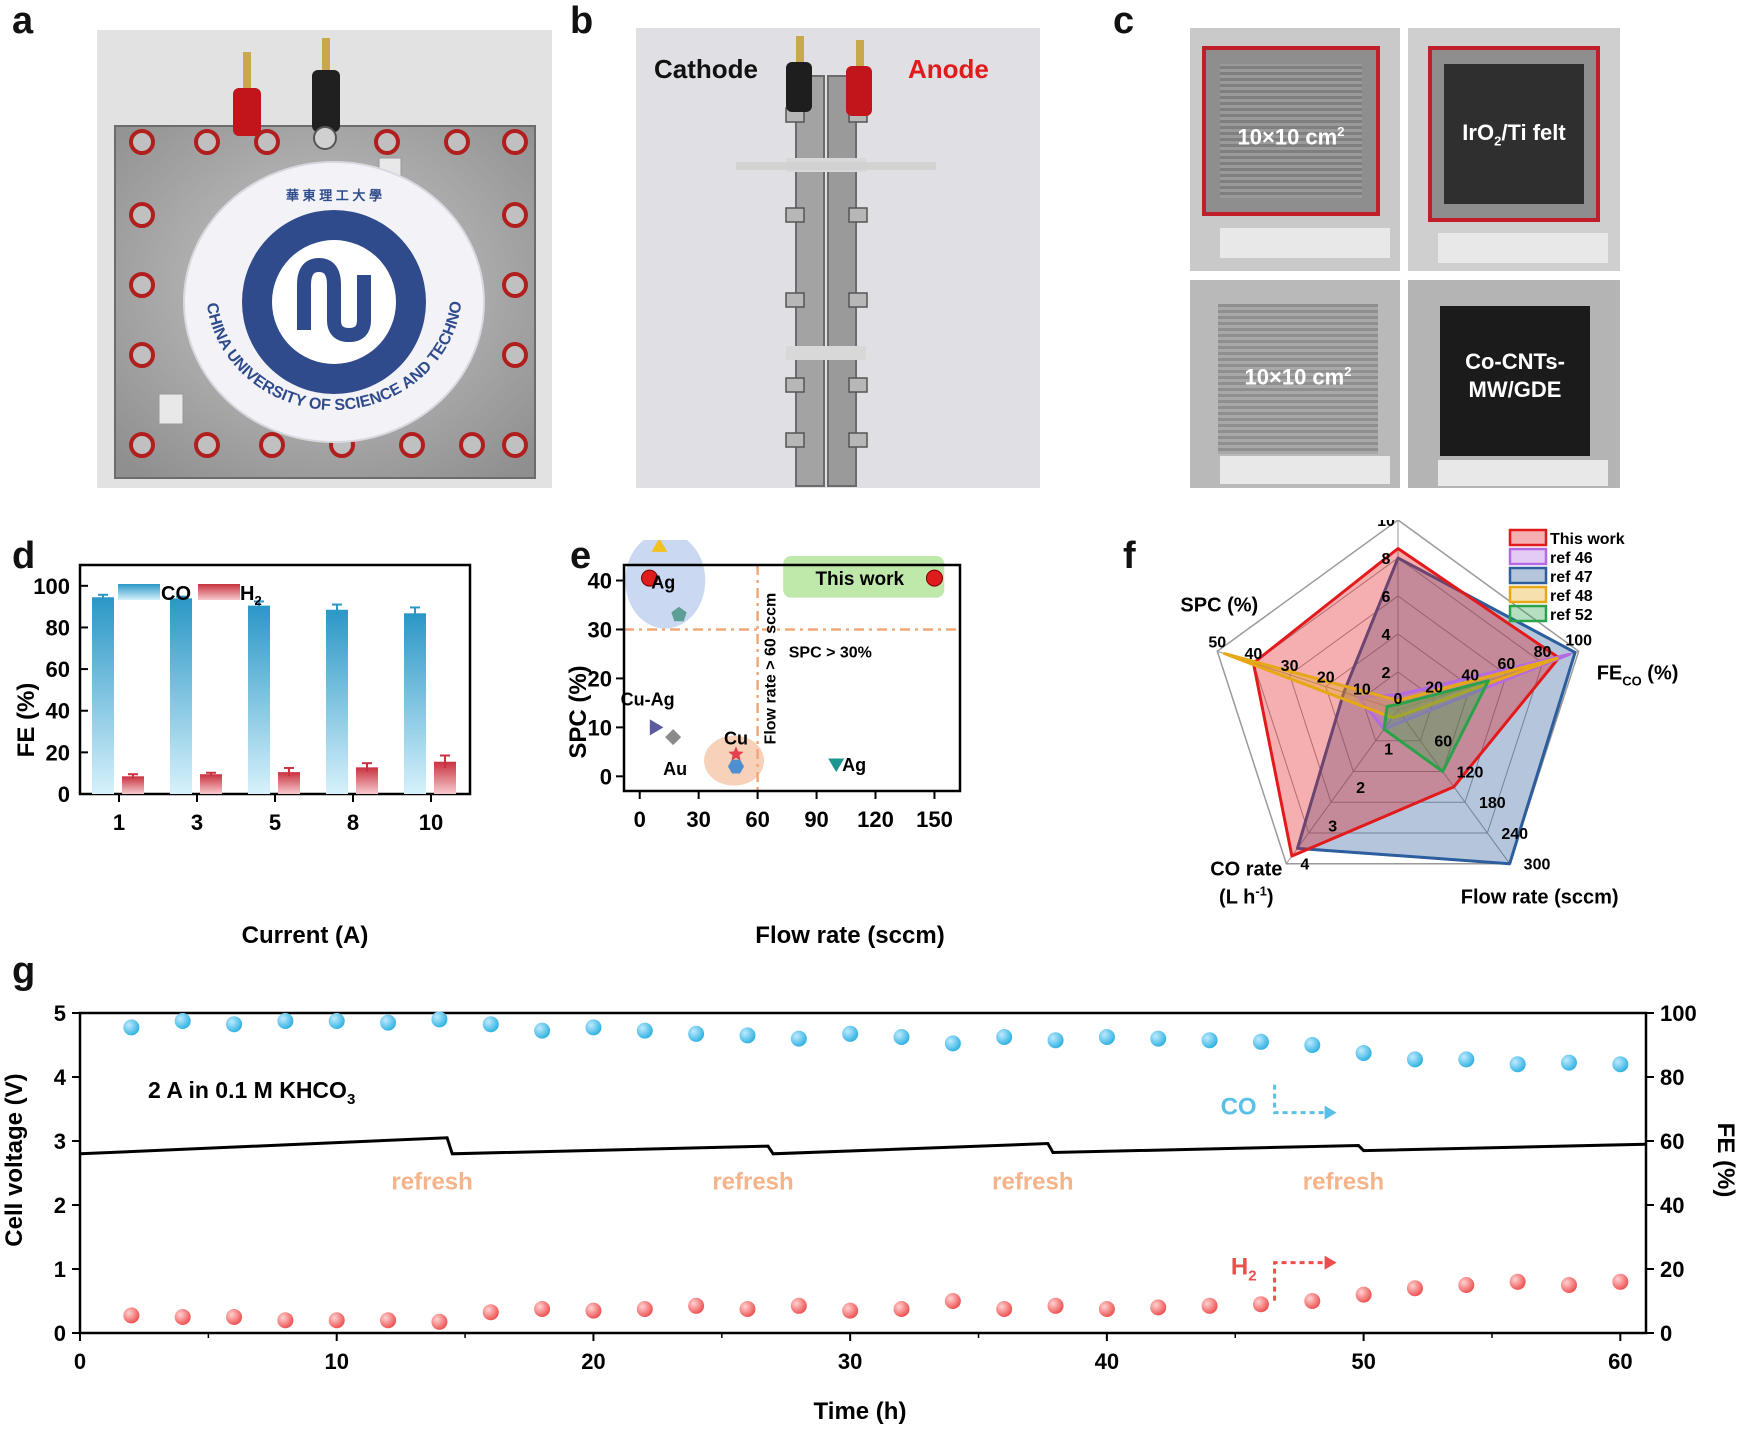  I want to click on photo-cell-side: Cathode Anode, so click(838, 258).